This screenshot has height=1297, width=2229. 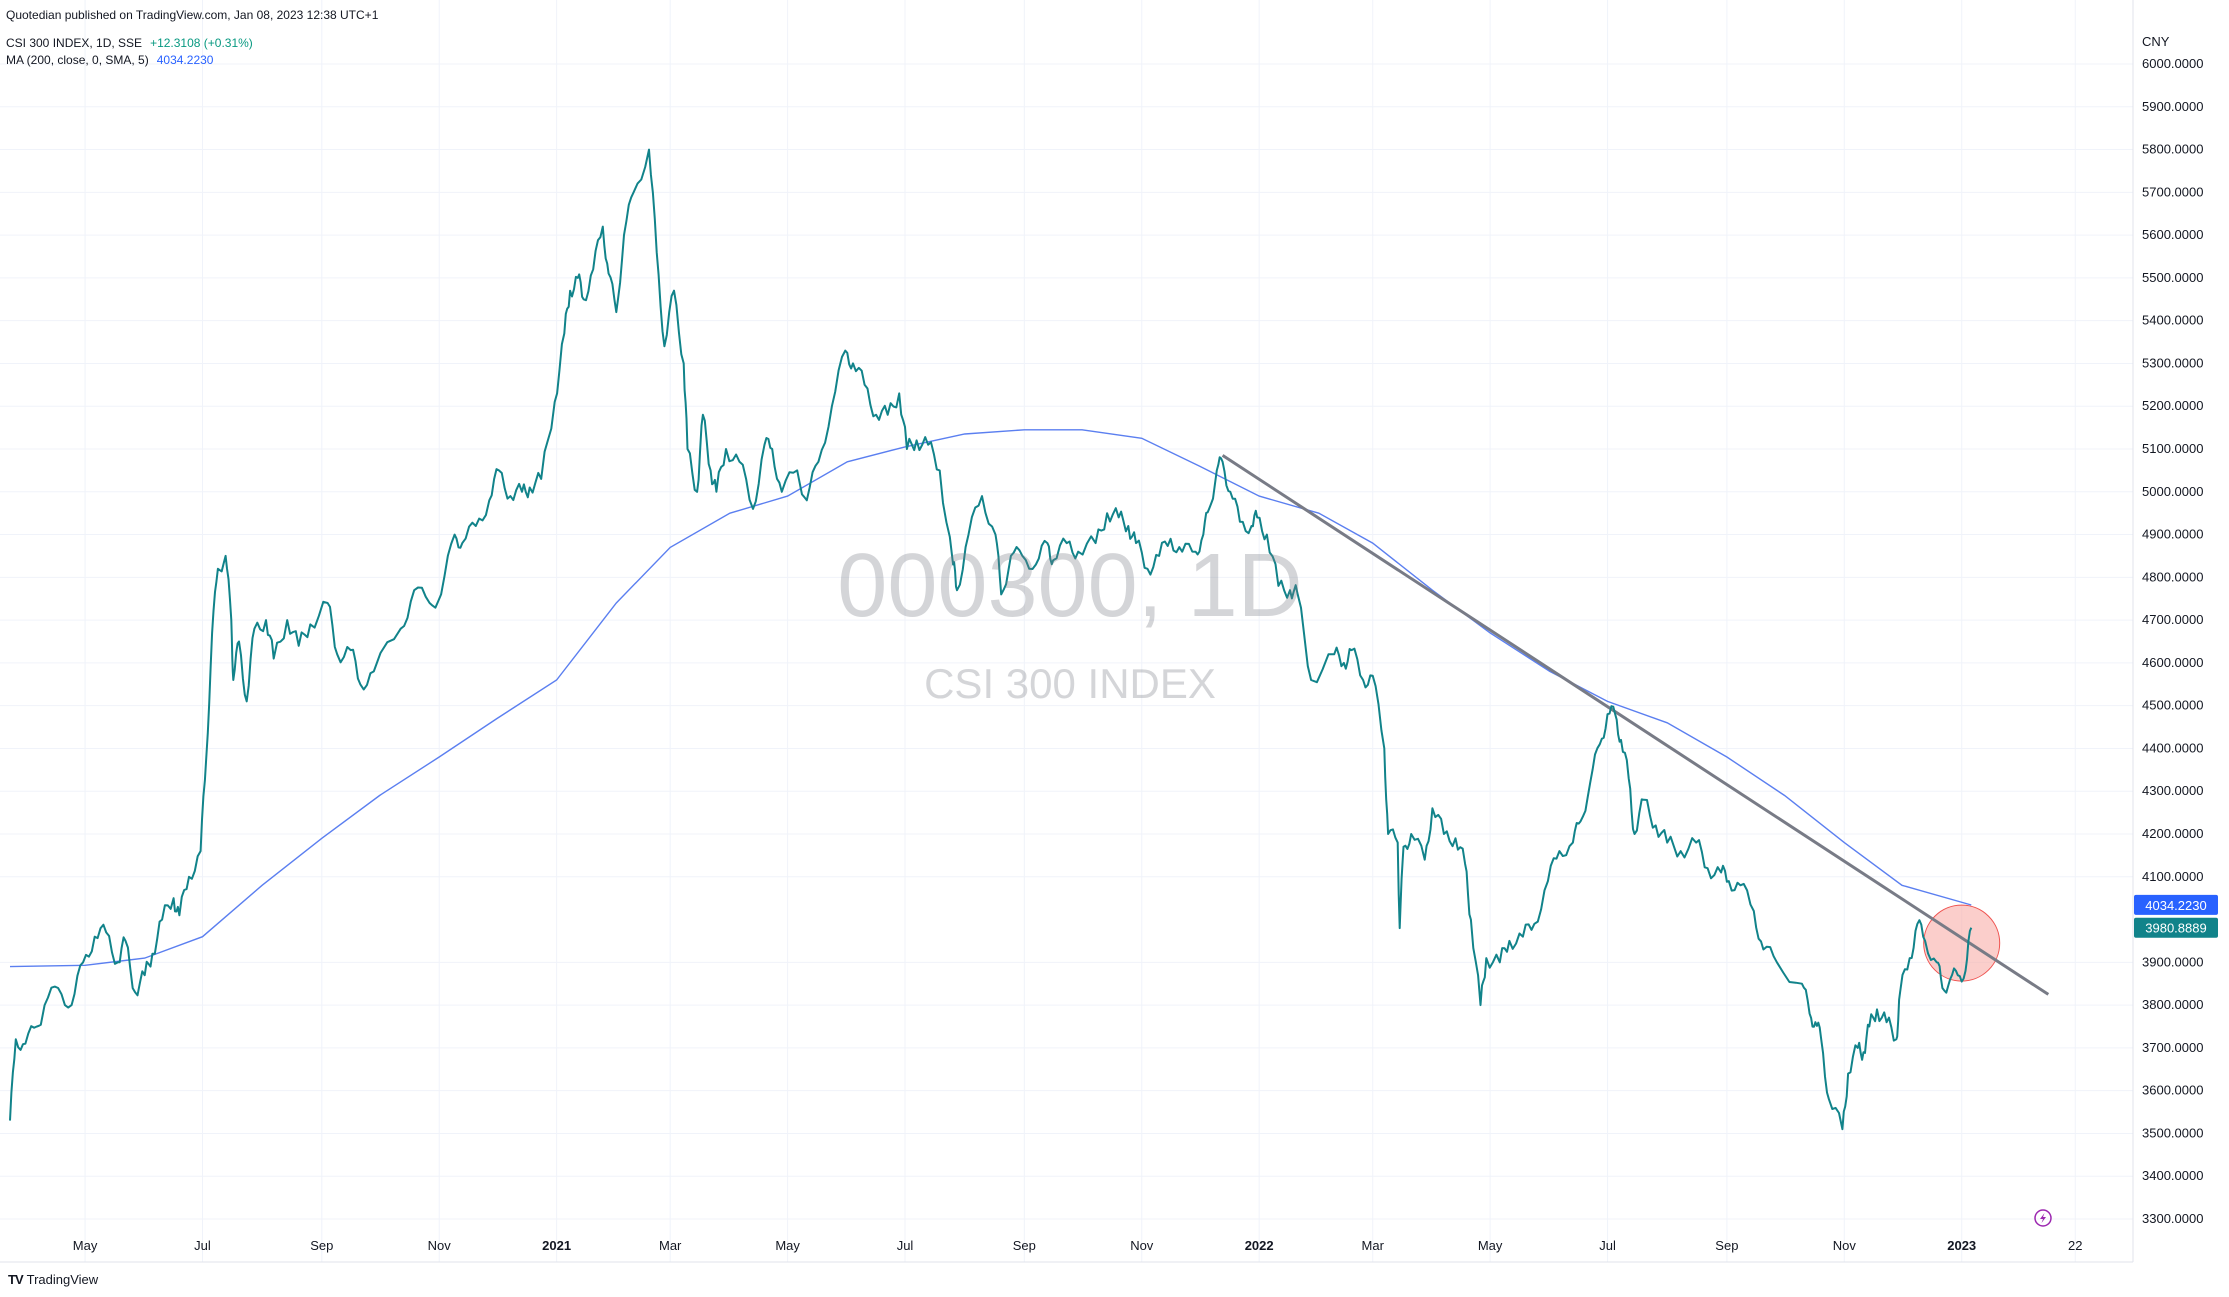 I want to click on ma-legend: MA (200, close, 0, SMA, 5) 4034.2230, so click(x=109, y=60).